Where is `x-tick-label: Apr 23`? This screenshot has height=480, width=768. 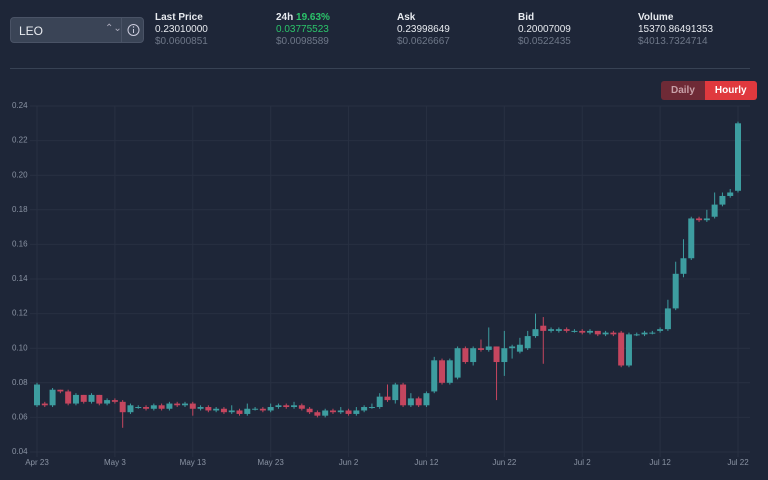
x-tick-label: Apr 23 is located at coordinates (37, 462).